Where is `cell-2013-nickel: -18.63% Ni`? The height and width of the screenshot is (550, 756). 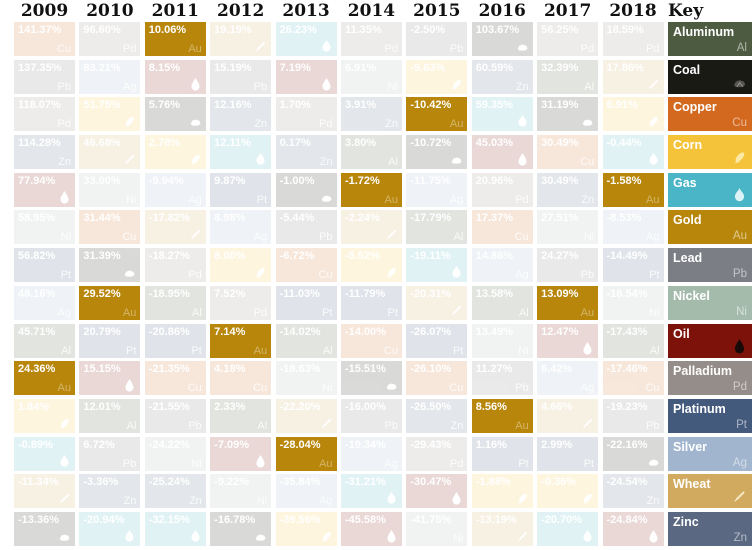 cell-2013-nickel: -18.63% Ni is located at coordinates (306, 378).